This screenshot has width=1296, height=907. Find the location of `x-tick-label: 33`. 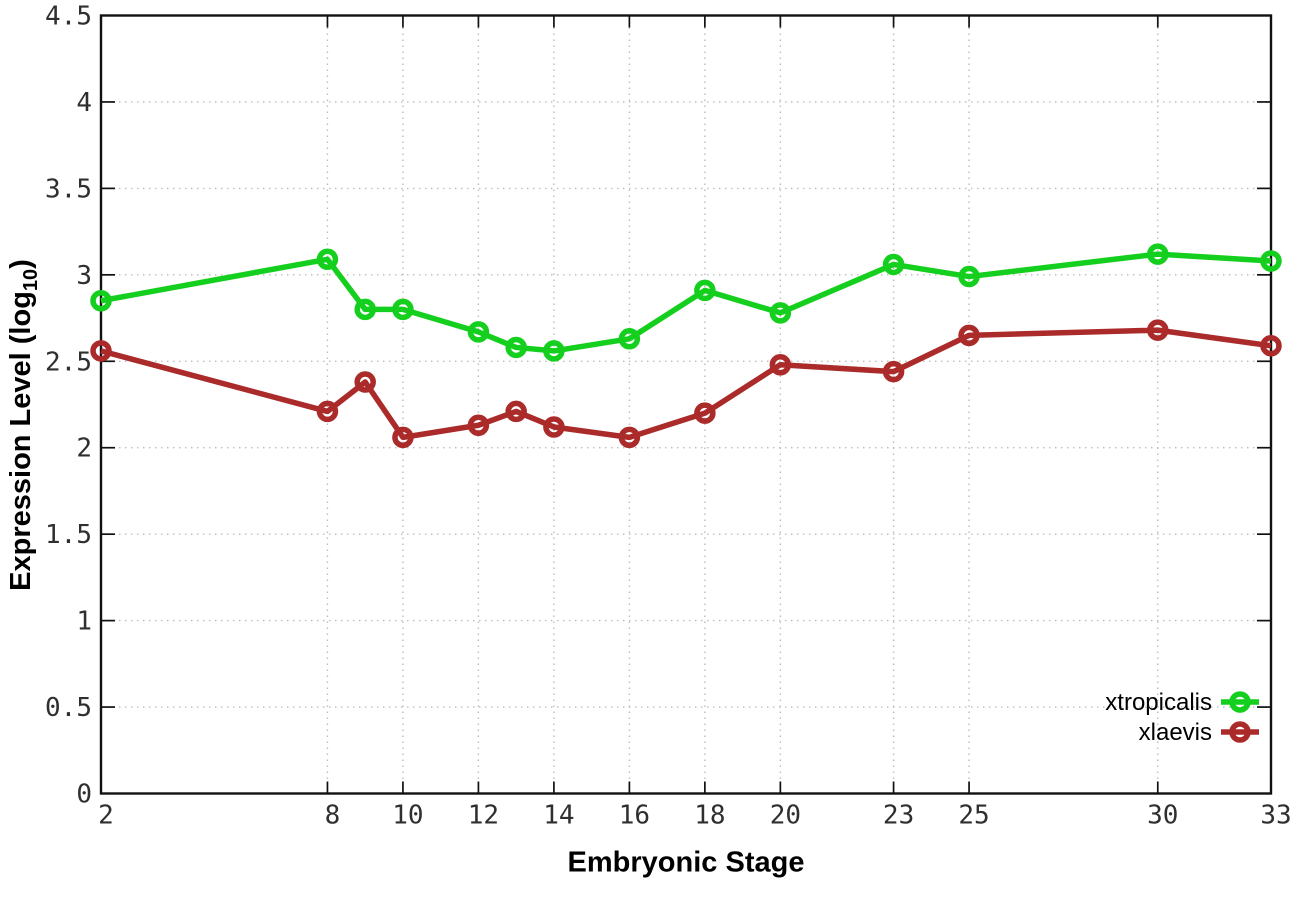

x-tick-label: 33 is located at coordinates (1275, 816).